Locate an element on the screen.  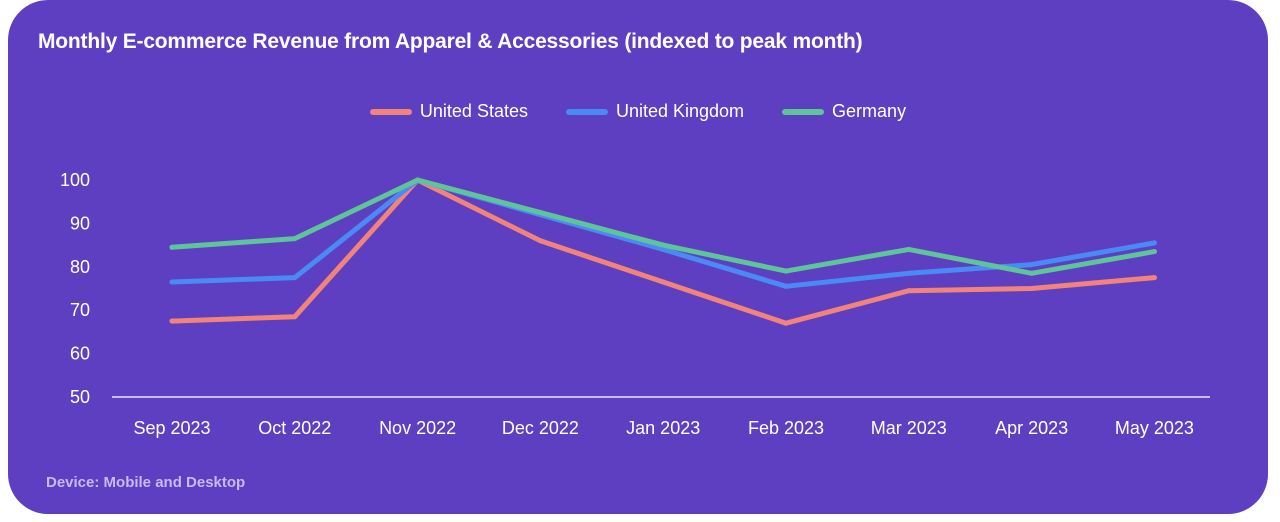
data-point-united-states-feb-2023 is located at coordinates (786, 323).